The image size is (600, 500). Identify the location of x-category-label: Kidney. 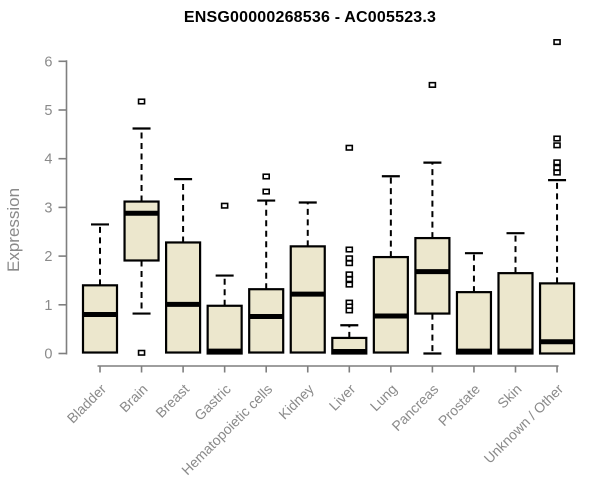
(296, 402).